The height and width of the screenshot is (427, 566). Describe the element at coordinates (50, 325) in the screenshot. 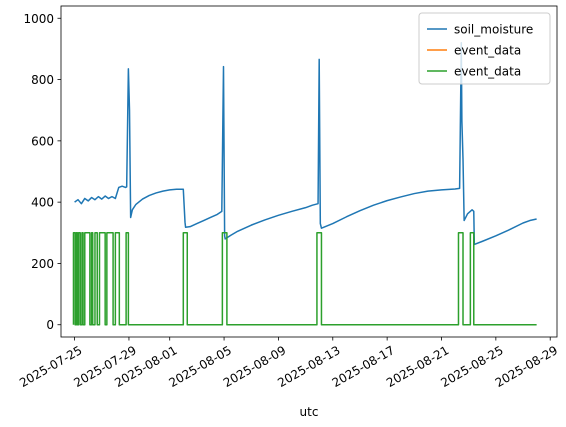

I see `y-tick-label: 0` at that location.